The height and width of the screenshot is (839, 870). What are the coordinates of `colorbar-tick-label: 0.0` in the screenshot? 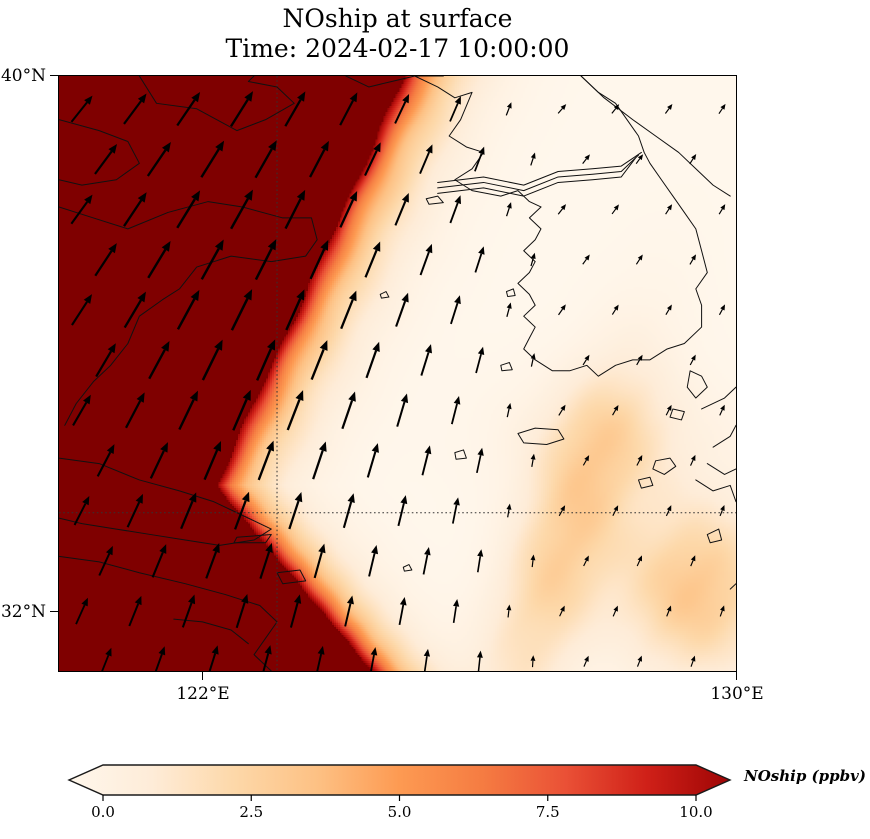 It's located at (103, 812).